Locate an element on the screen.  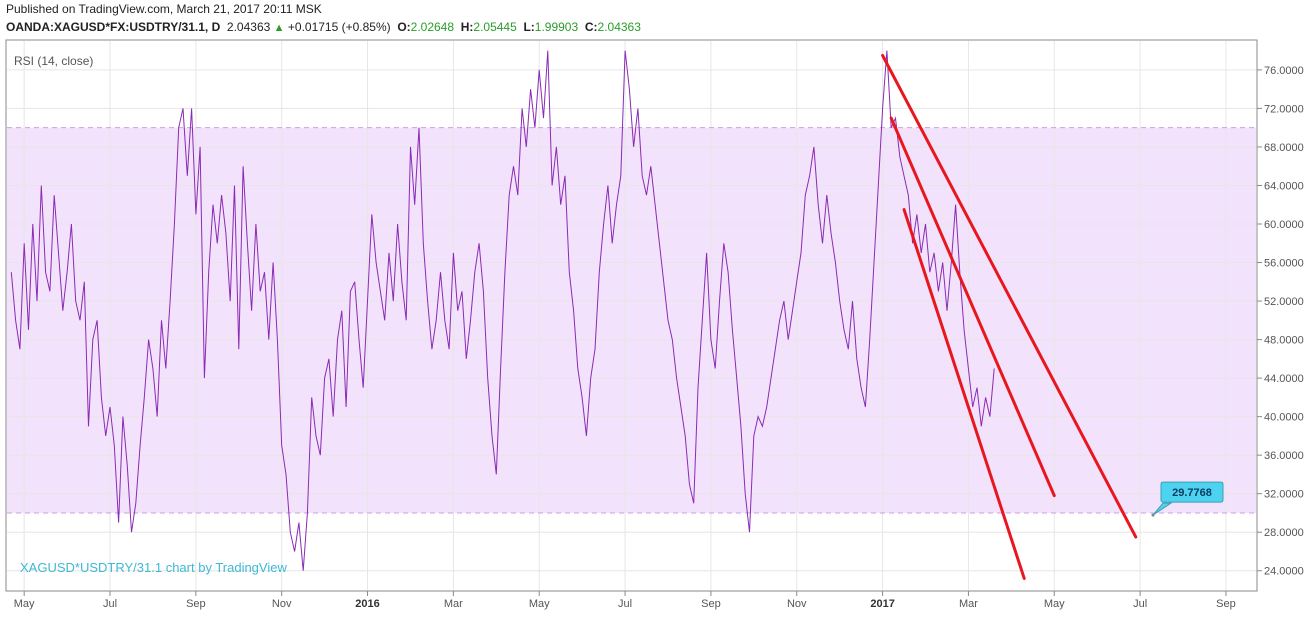
y-tick-label: 52.0000 is located at coordinates (1284, 302).